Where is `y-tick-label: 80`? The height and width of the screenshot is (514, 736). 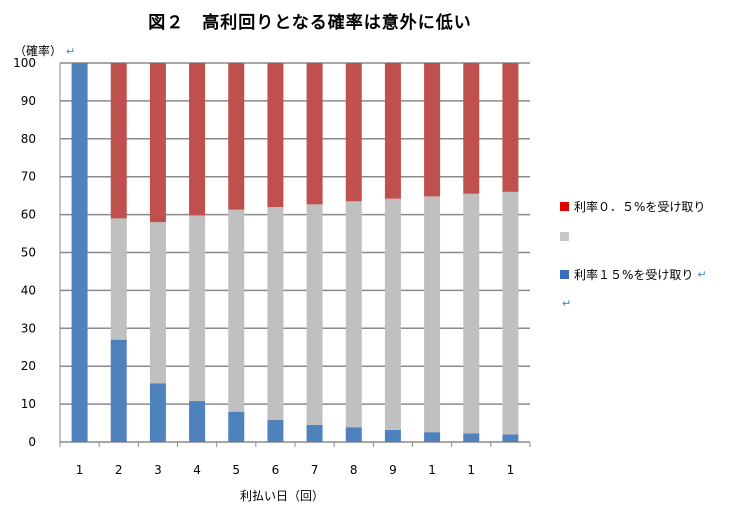 y-tick-label: 80 is located at coordinates (28, 139).